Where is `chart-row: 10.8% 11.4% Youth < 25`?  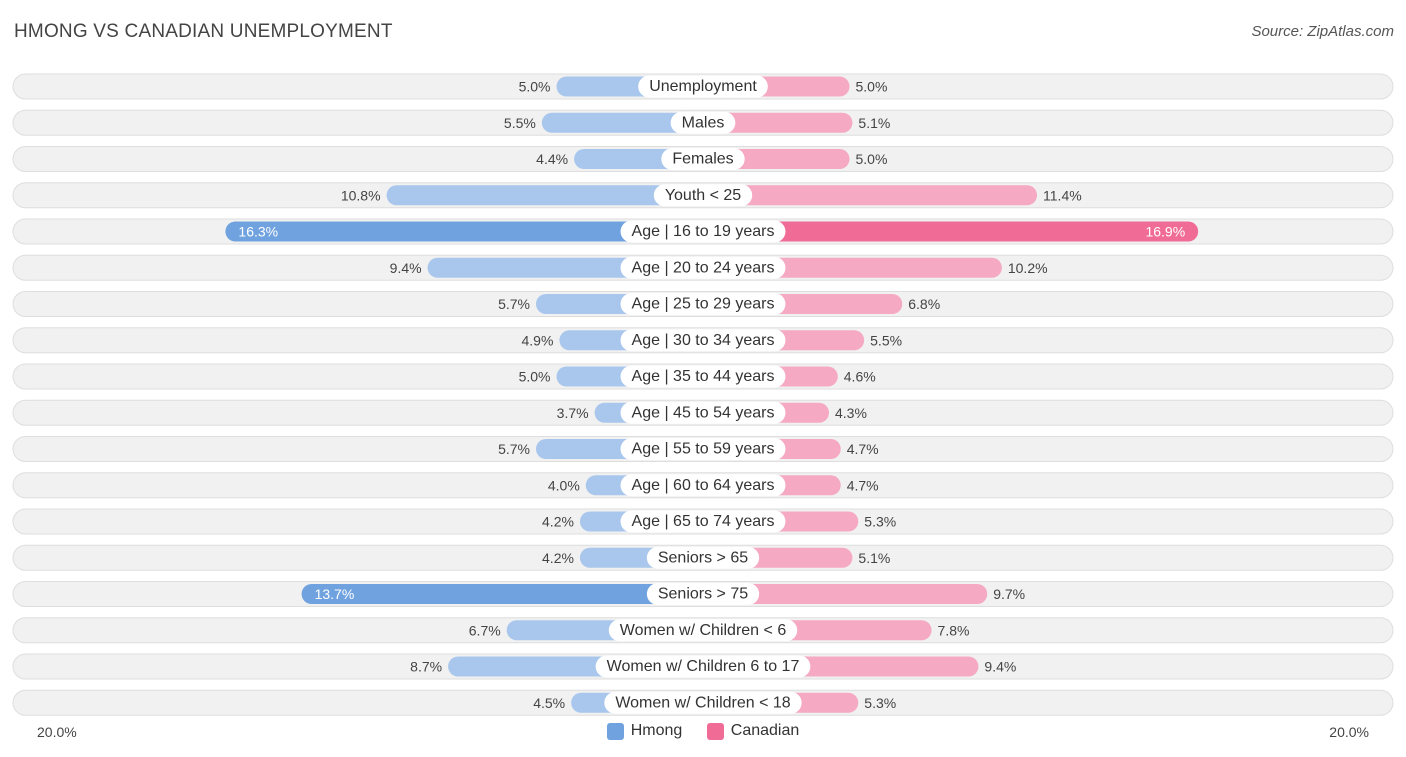 chart-row: 10.8% 11.4% Youth < 25 is located at coordinates (703, 195).